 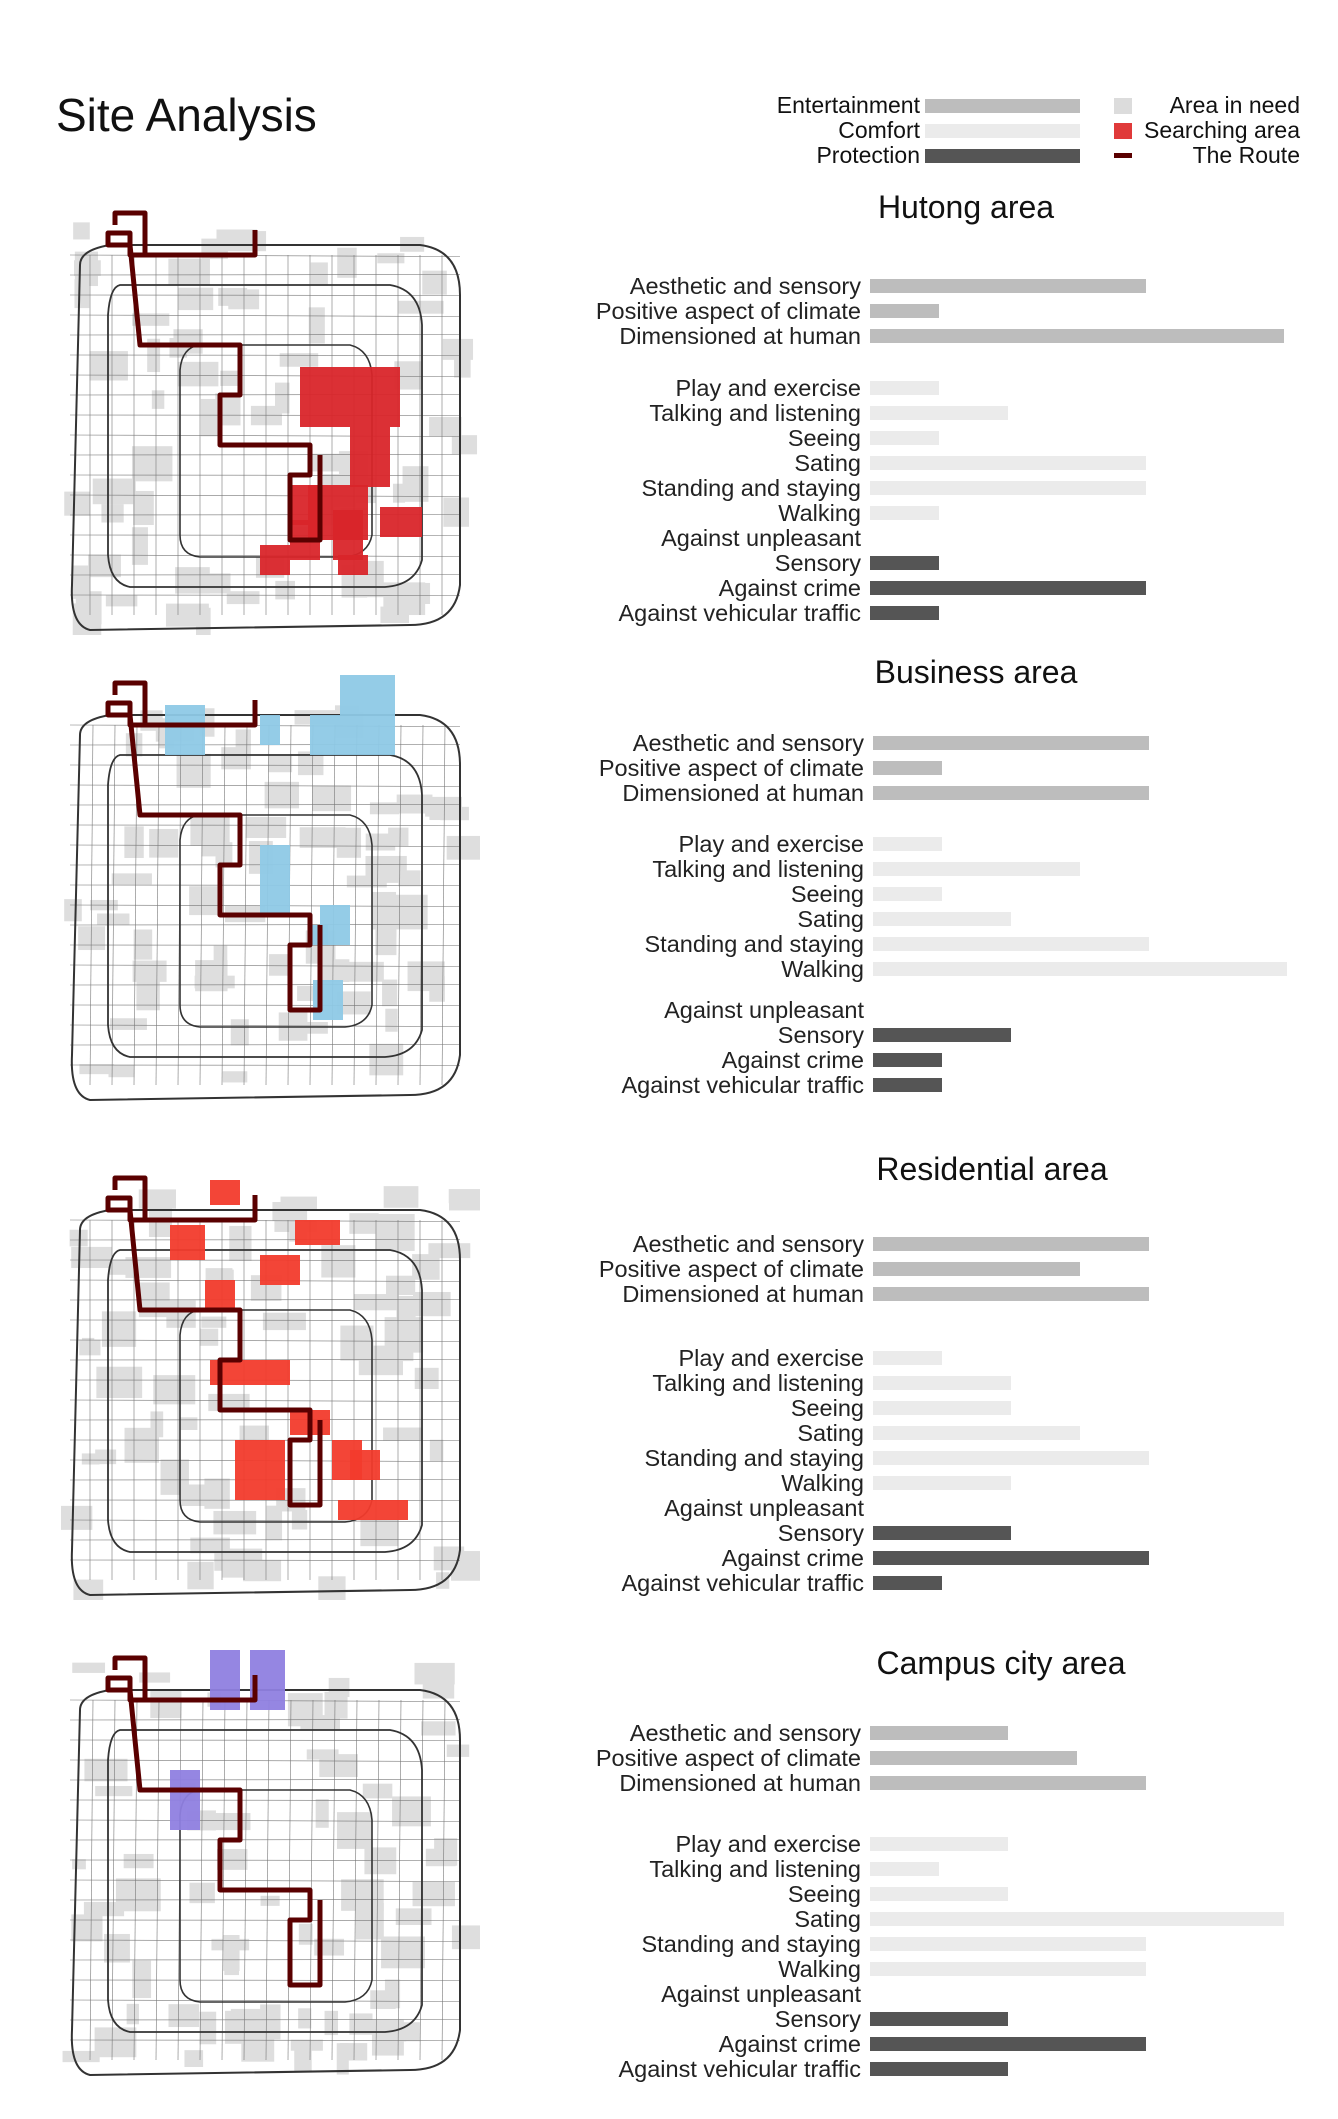 What do you see at coordinates (745, 286) in the screenshot?
I see `category-label: Aesthetic and sensory` at bounding box center [745, 286].